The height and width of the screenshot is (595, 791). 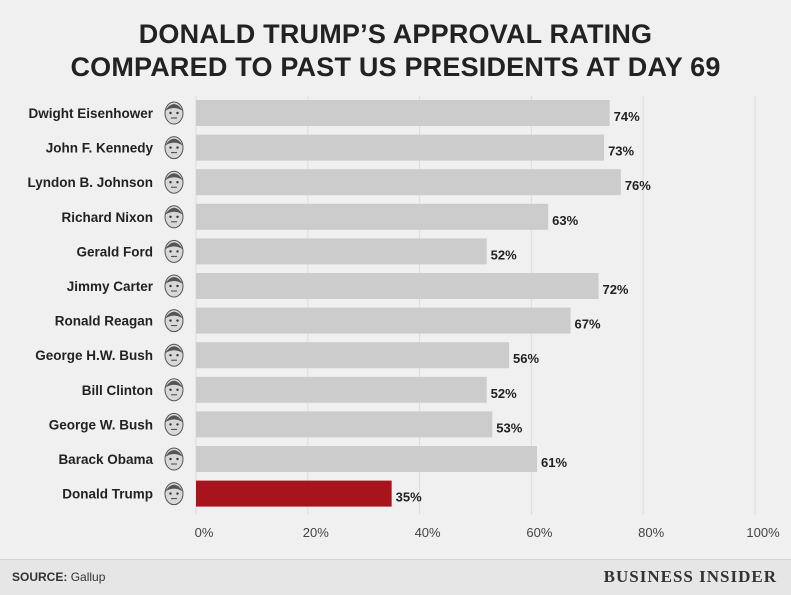 What do you see at coordinates (763, 532) in the screenshot?
I see `x-tick-label-5: 100%` at bounding box center [763, 532].